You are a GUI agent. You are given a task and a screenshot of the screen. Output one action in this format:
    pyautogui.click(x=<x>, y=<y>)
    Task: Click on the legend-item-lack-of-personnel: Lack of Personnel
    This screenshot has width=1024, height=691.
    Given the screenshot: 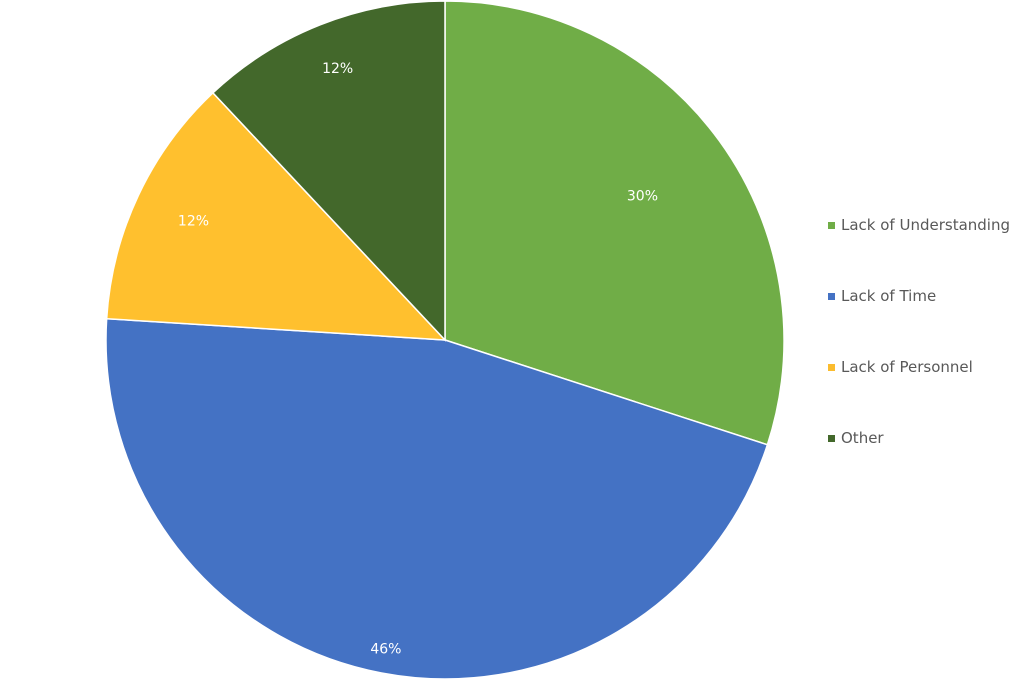 What is the action you would take?
    pyautogui.click(x=900, y=367)
    